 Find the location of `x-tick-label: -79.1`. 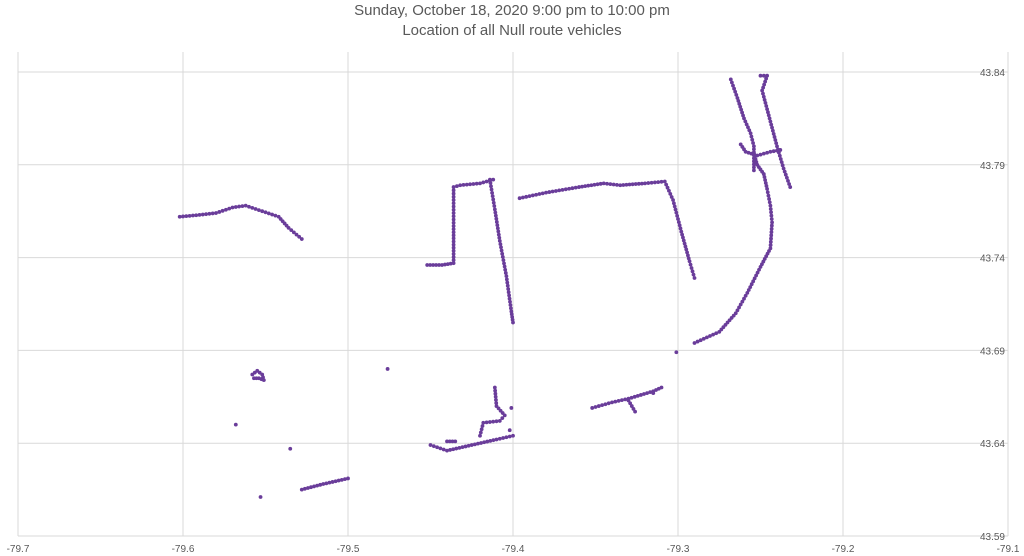

x-tick-label: -79.1 is located at coordinates (1008, 549).